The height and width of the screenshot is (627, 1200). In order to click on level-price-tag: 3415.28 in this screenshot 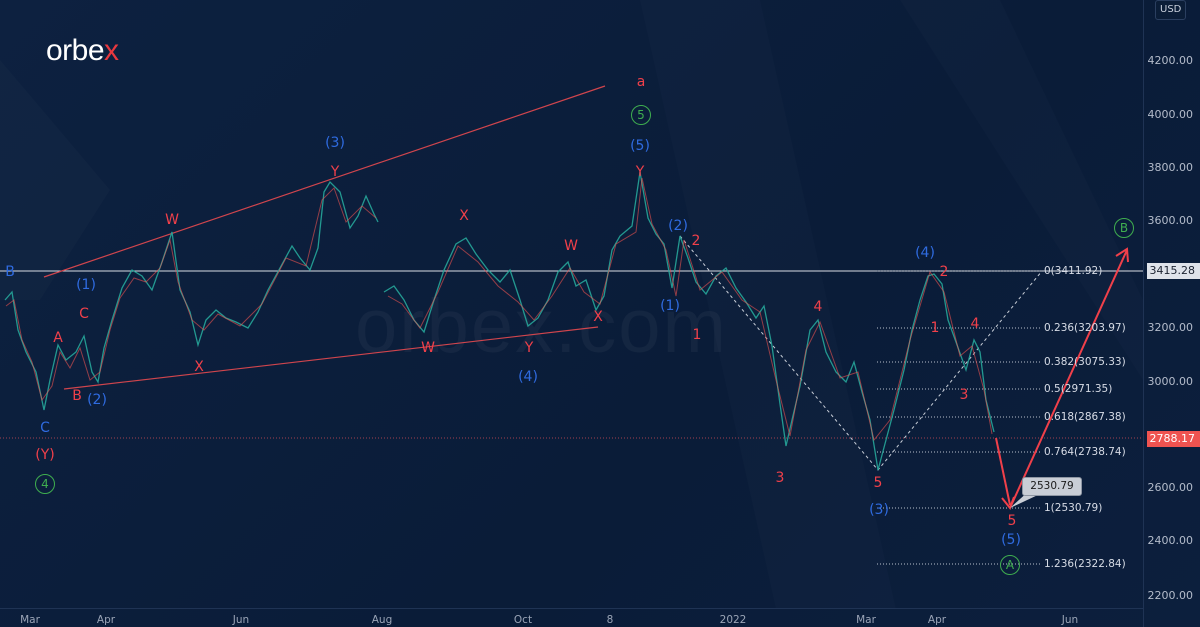, I will do `click(1173, 271)`.